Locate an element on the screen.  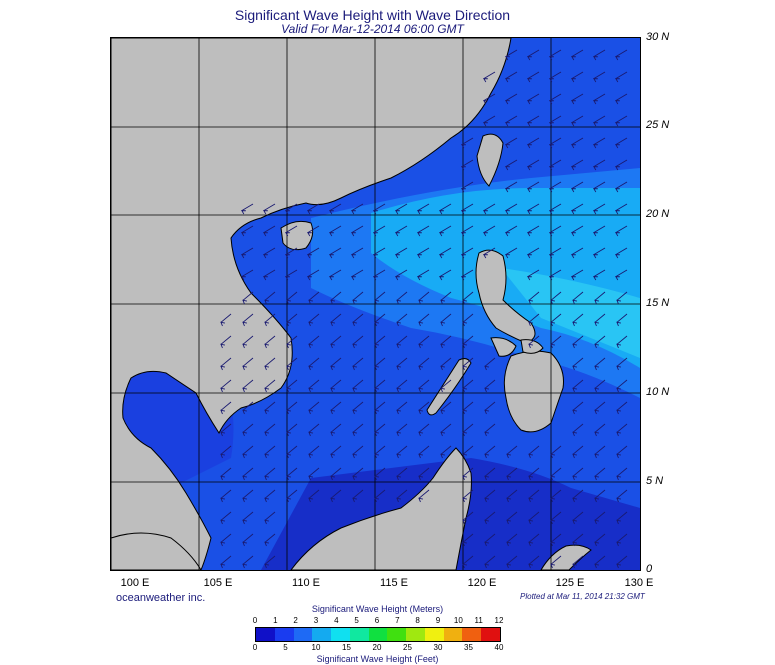
meter-tick-label: 12 is located at coordinates (499, 620).